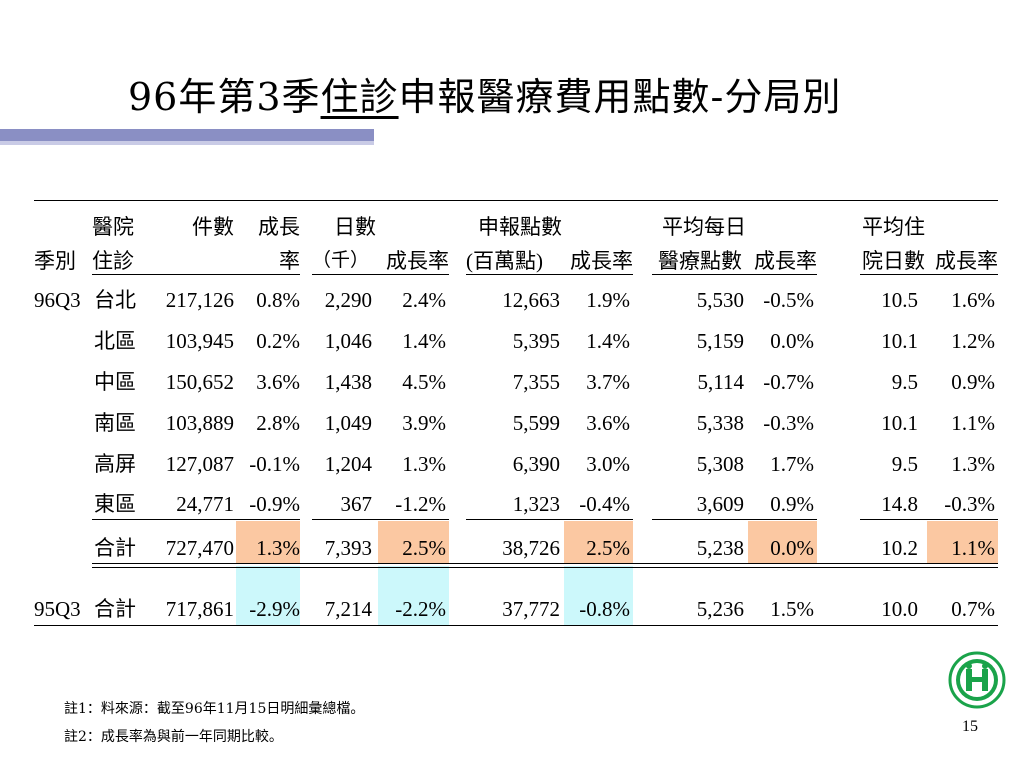 This screenshot has width=1024, height=768. What do you see at coordinates (173, 737) in the screenshot?
I see `note-2: 註2：成長率為與前一年同期比較。` at bounding box center [173, 737].